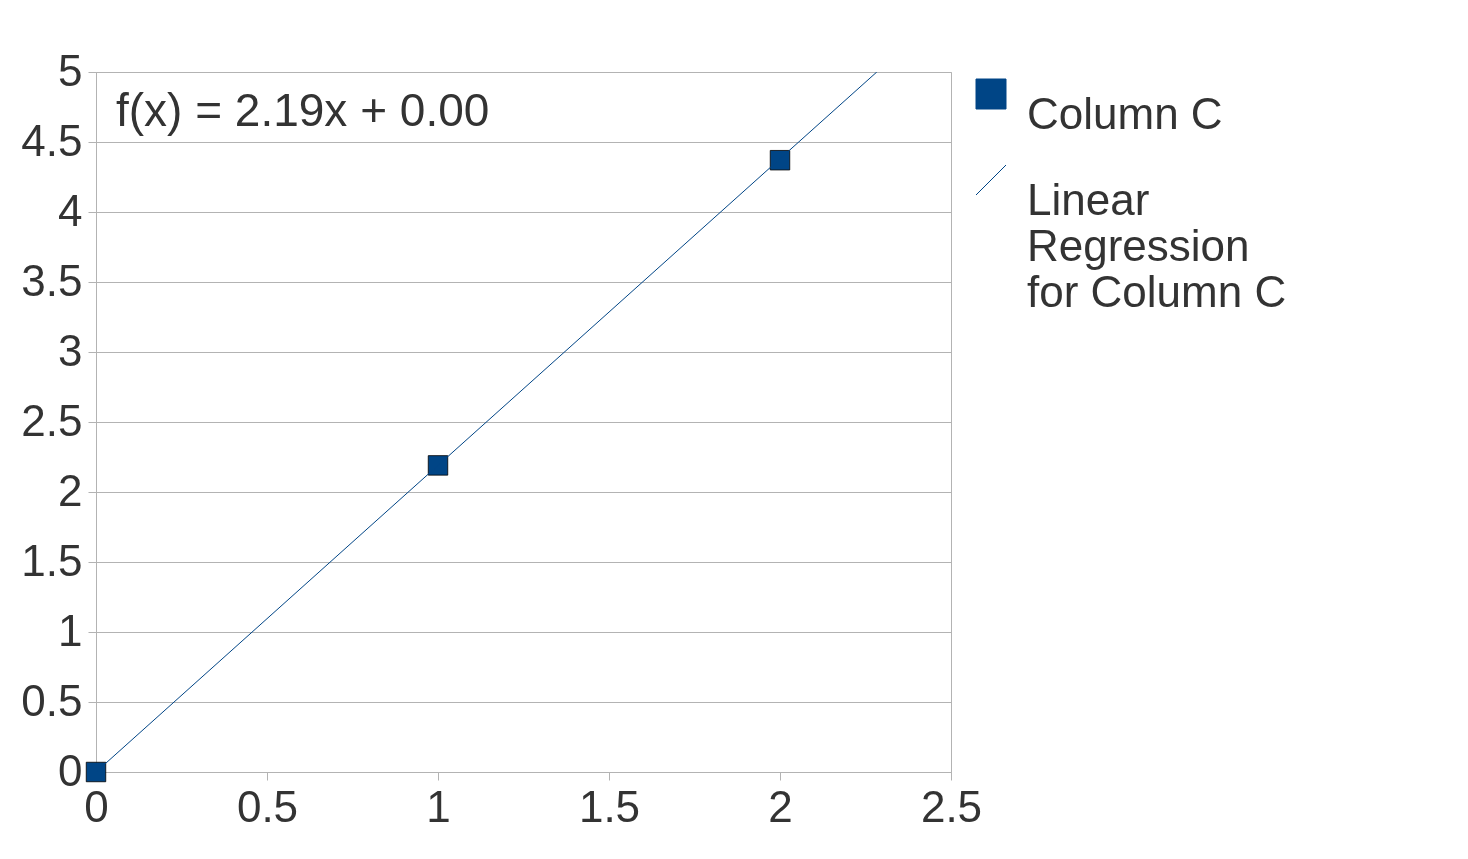 This screenshot has height=859, width=1468. Describe the element at coordinates (52, 700) in the screenshot. I see `y-tick-label: 0.5` at that location.